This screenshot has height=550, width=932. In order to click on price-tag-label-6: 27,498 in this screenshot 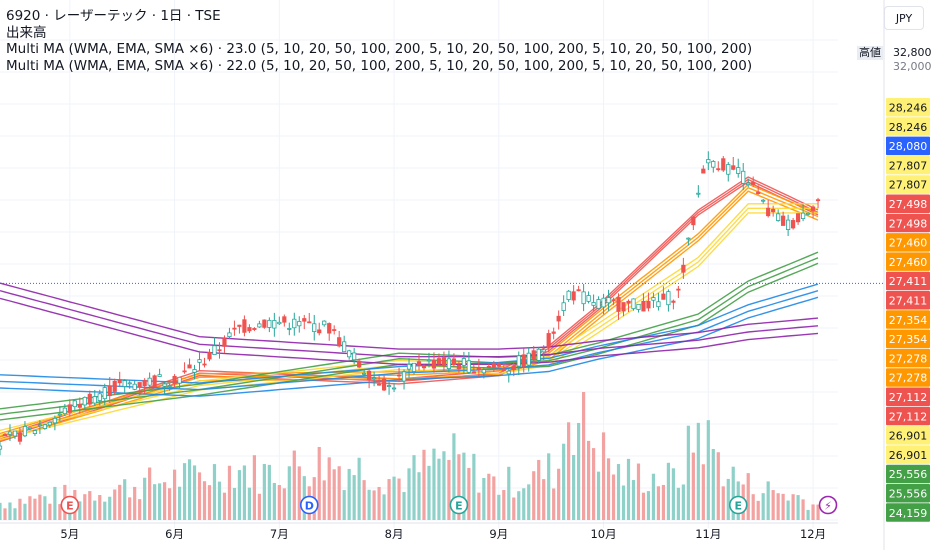, I will do `click(908, 223)`.